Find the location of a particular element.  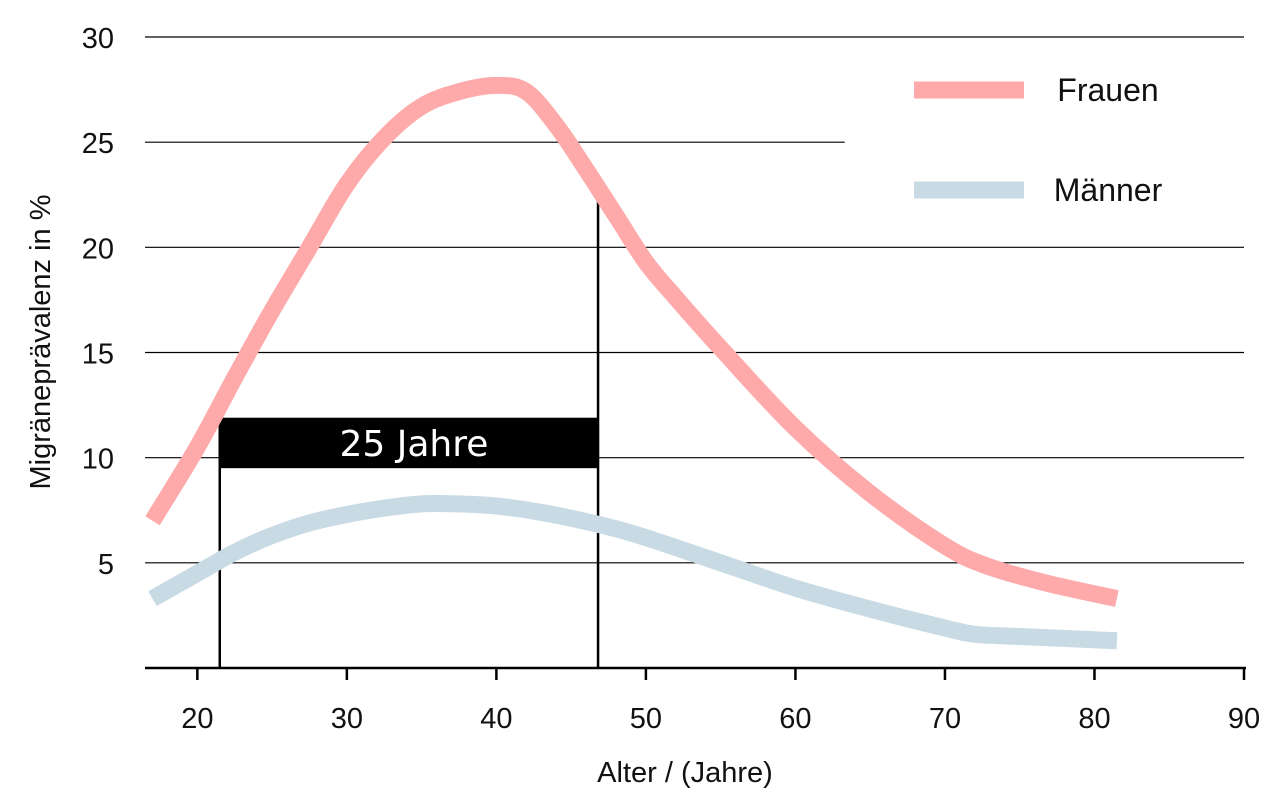

axes is located at coordinates (695, 673).